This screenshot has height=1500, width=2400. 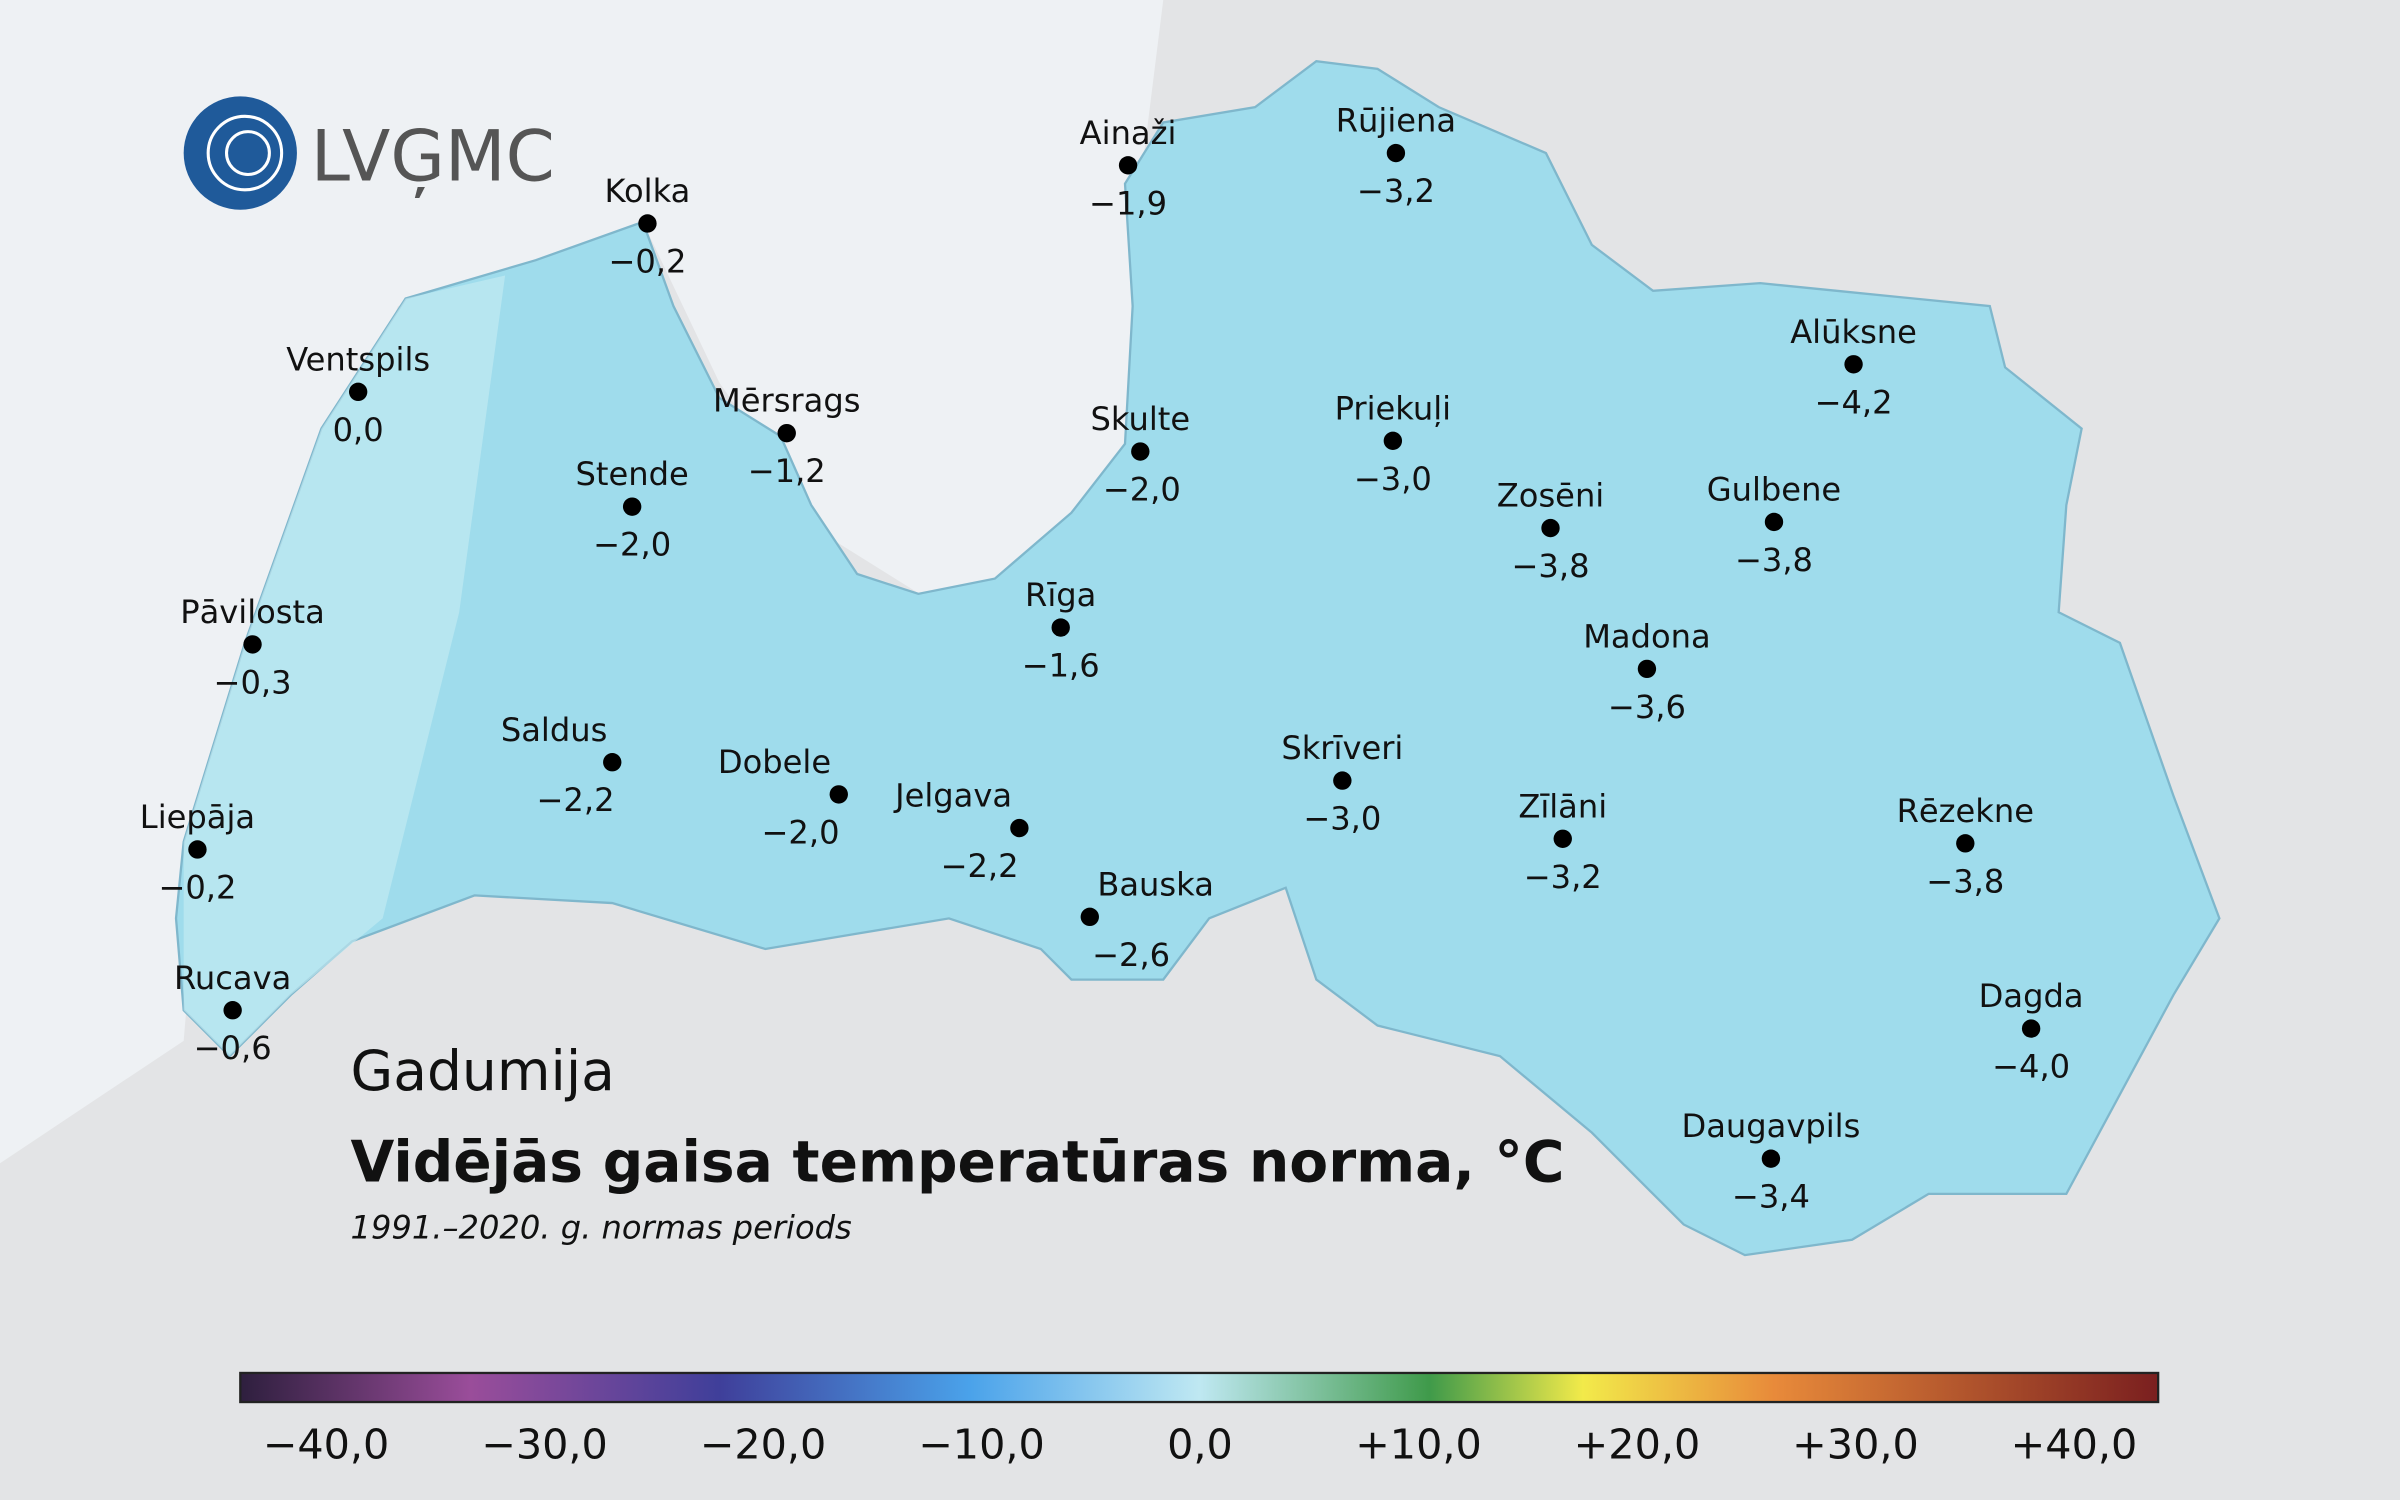 What do you see at coordinates (1647, 707) in the screenshot?
I see `station-value: −3,6` at bounding box center [1647, 707].